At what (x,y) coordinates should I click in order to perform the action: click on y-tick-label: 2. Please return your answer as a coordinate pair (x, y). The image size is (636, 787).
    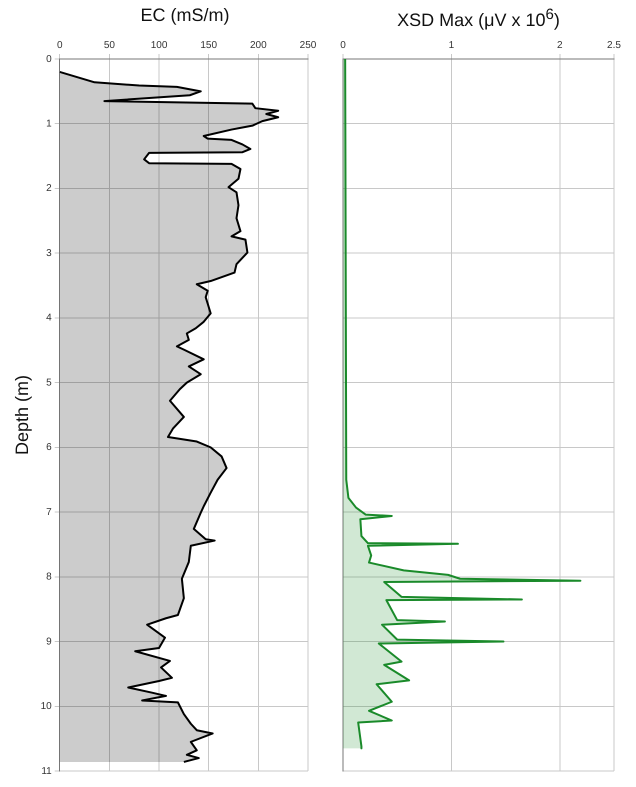
    Looking at the image, I should click on (49, 188).